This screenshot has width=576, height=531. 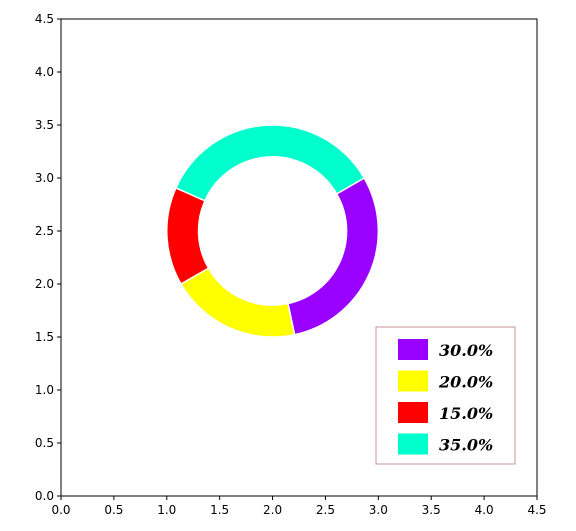 What do you see at coordinates (445, 395) in the screenshot?
I see `legend: 30.0% 20.0% 15.0% 35.0%` at bounding box center [445, 395].